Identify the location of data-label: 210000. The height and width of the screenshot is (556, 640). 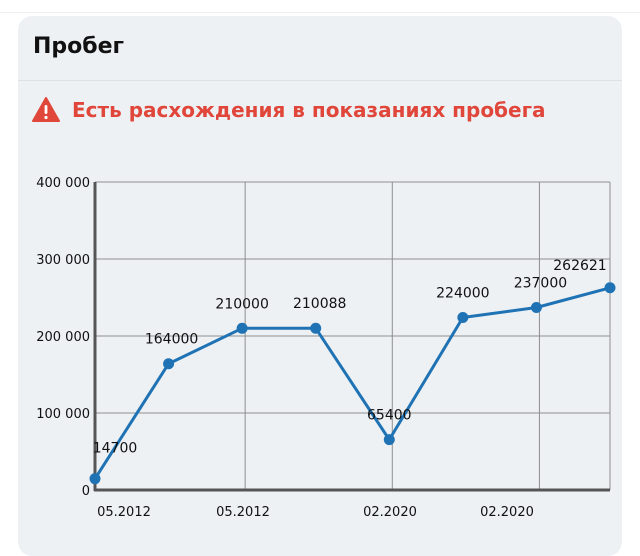
(241, 304).